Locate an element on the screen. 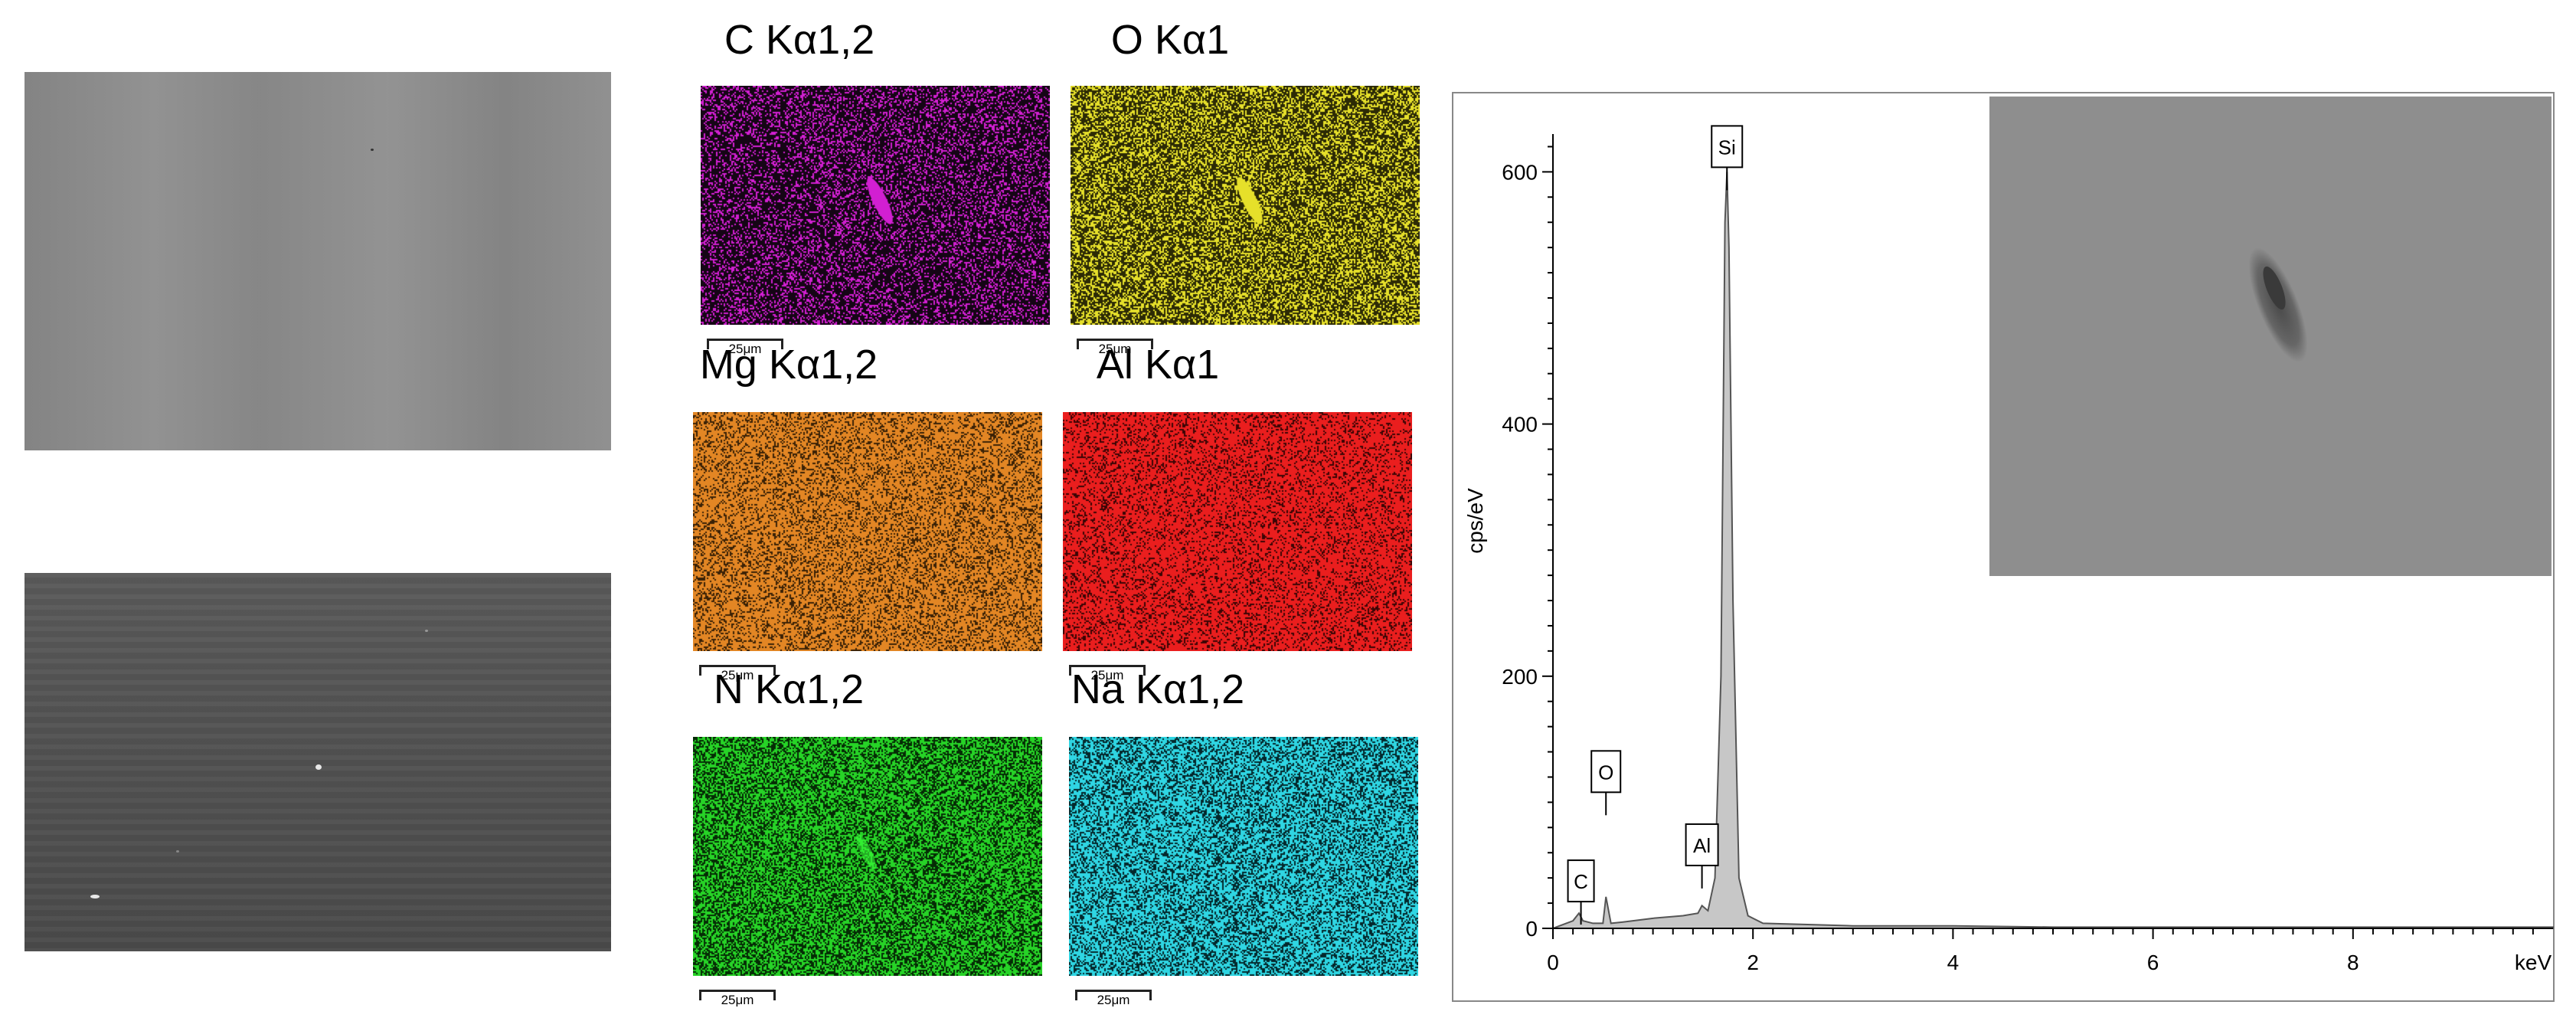 This screenshot has width=2576, height=1031. y-axis-label: cps/eV is located at coordinates (1475, 521).